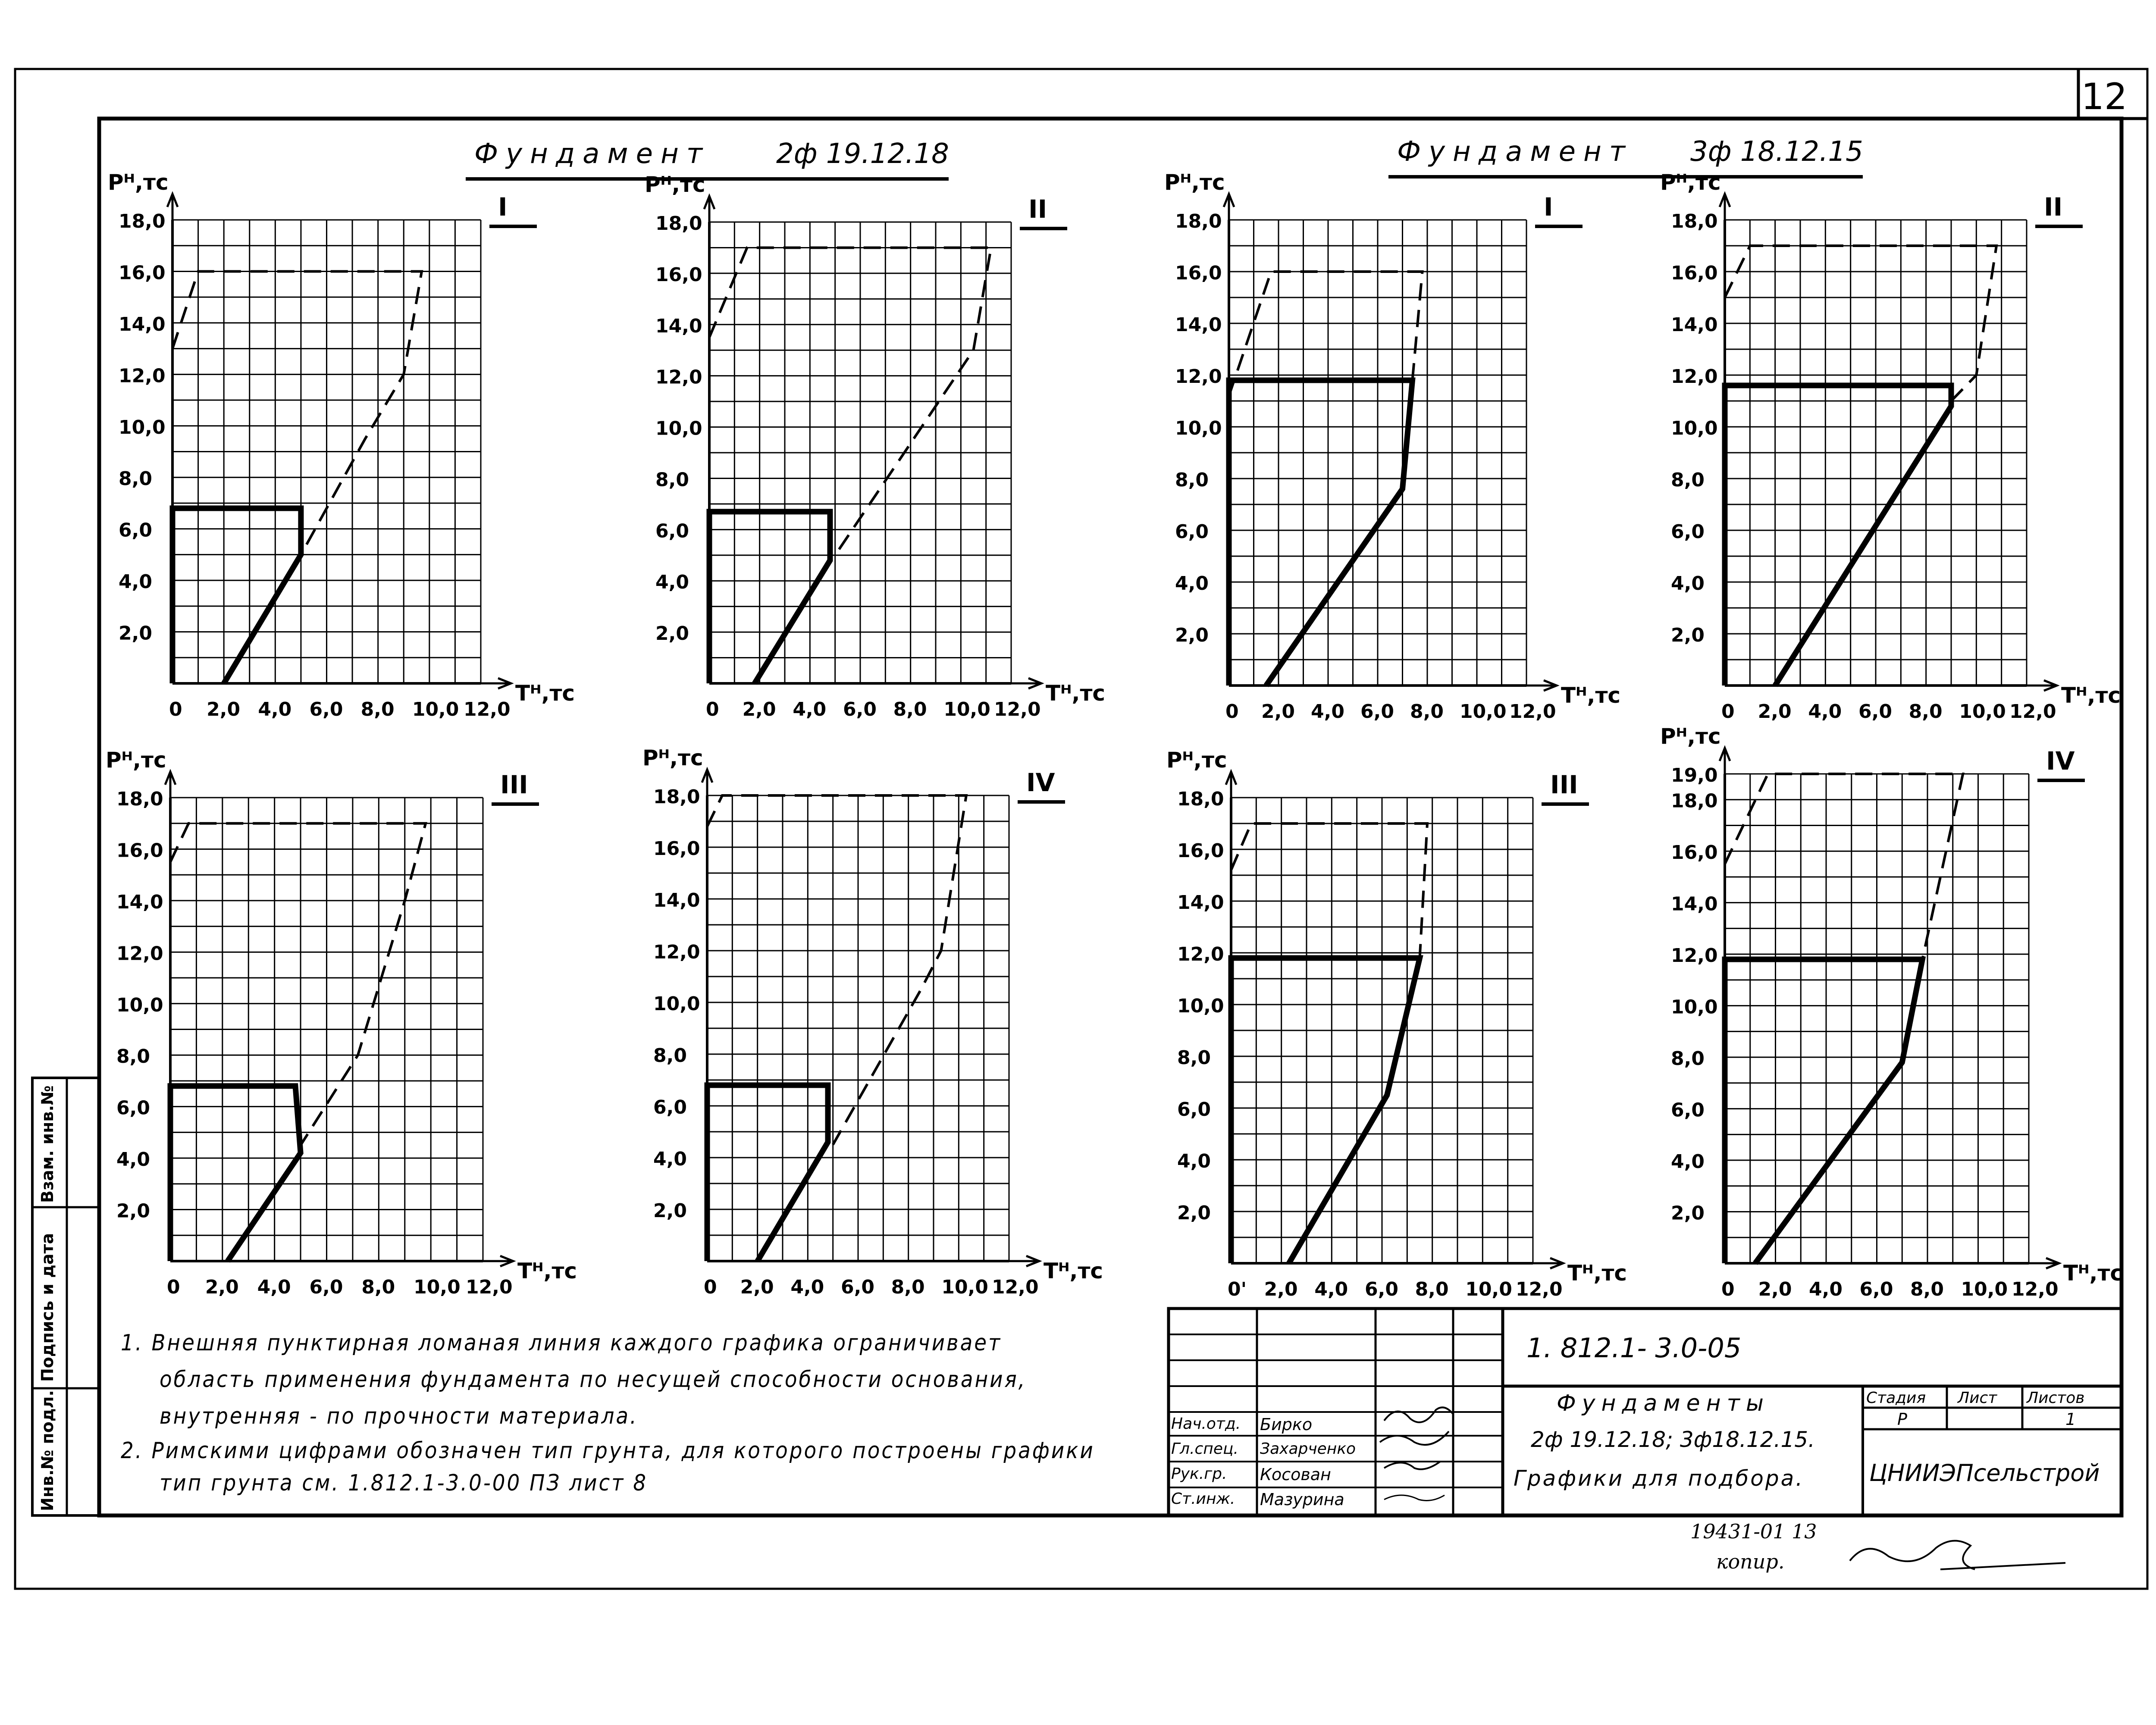 This screenshot has width=2156, height=1725. What do you see at coordinates (670, 1056) in the screenshot?
I see `chart-6-y-tick: 8,0` at bounding box center [670, 1056].